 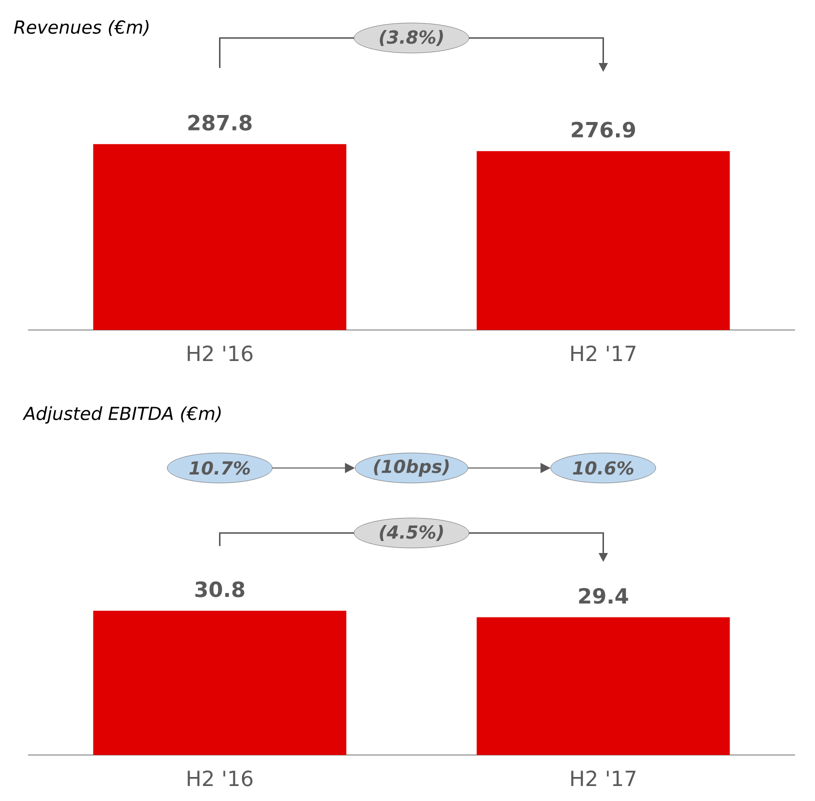 What do you see at coordinates (411, 38) in the screenshot?
I see `text: (3.8%)` at bounding box center [411, 38].